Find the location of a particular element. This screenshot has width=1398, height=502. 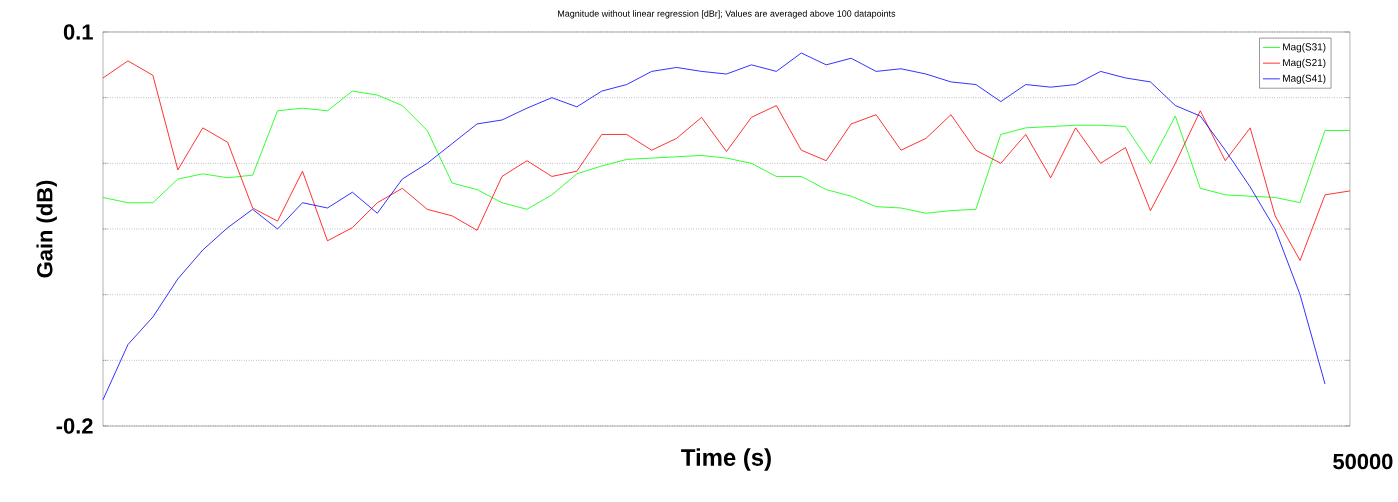

legend-label: Mag(S31) is located at coordinates (1304, 48).